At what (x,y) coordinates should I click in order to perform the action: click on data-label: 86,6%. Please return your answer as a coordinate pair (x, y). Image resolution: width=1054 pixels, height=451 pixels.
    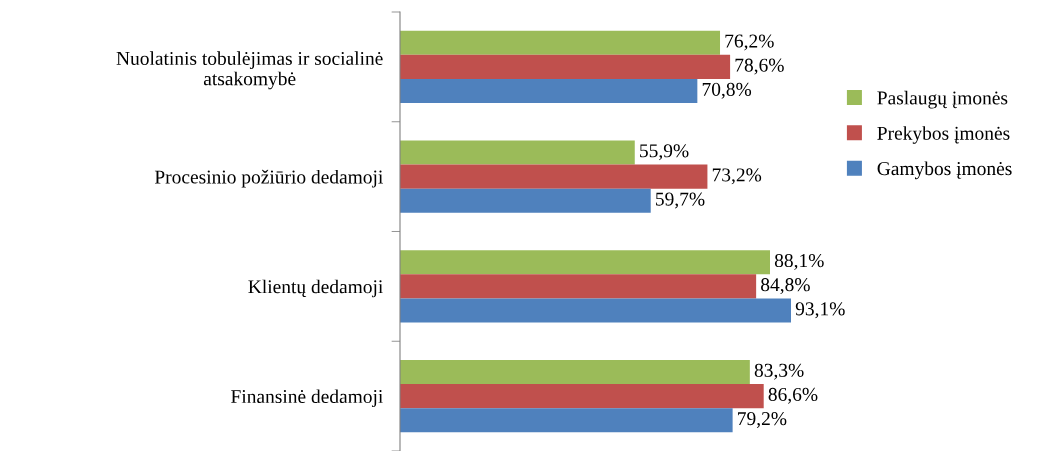
    Looking at the image, I should click on (793, 395).